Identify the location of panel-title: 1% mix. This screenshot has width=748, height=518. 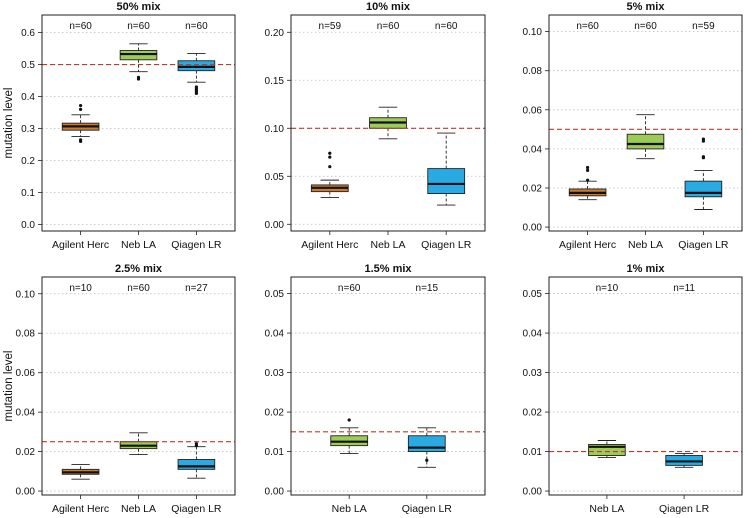
(646, 269).